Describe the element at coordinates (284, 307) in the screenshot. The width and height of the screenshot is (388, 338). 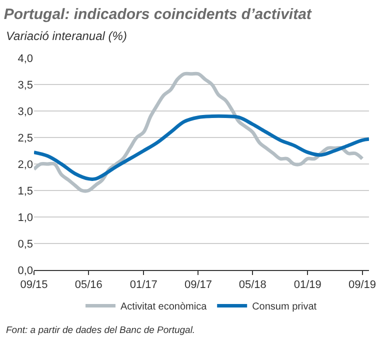
I see `legend-label: Consum privat` at that location.